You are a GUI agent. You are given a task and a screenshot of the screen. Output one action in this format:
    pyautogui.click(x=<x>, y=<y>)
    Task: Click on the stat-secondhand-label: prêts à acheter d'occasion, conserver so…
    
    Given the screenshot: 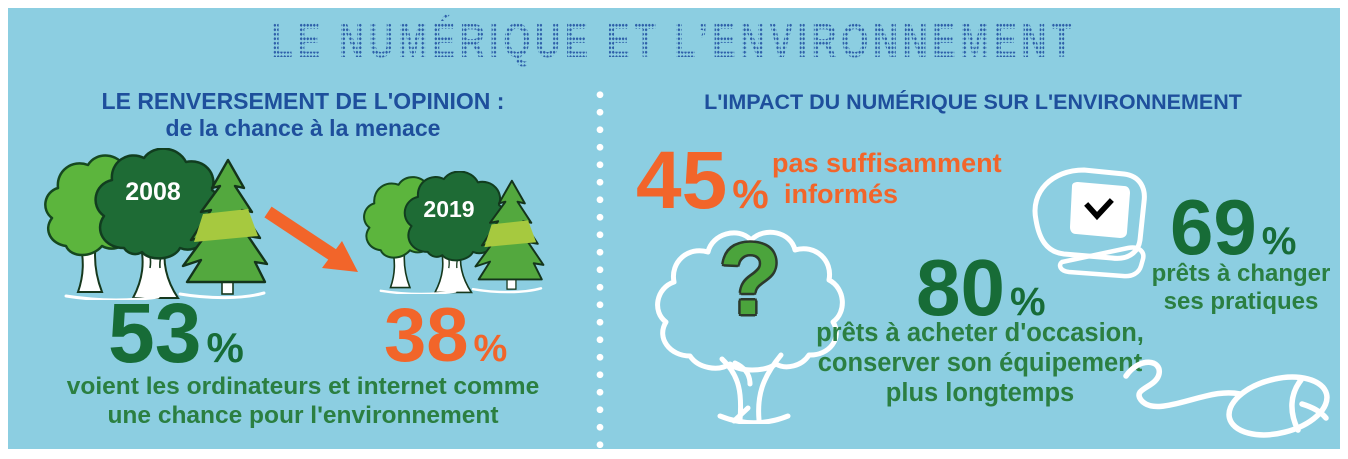 What is the action you would take?
    pyautogui.click(x=980, y=363)
    